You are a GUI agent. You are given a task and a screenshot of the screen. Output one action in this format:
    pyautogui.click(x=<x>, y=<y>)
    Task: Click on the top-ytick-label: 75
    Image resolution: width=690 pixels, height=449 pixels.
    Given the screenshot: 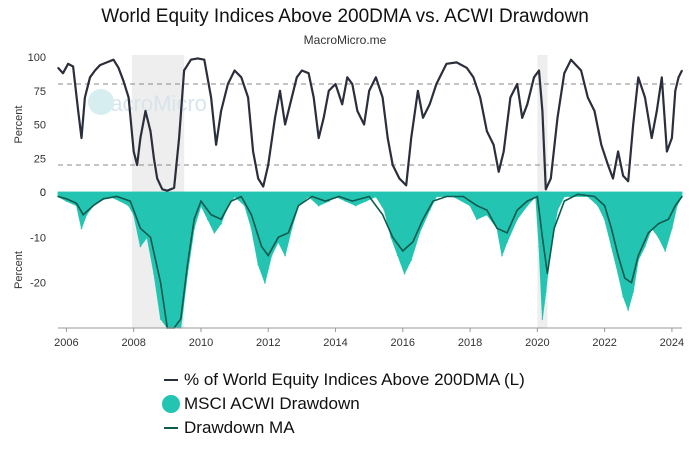 What is the action you would take?
    pyautogui.click(x=40, y=92)
    